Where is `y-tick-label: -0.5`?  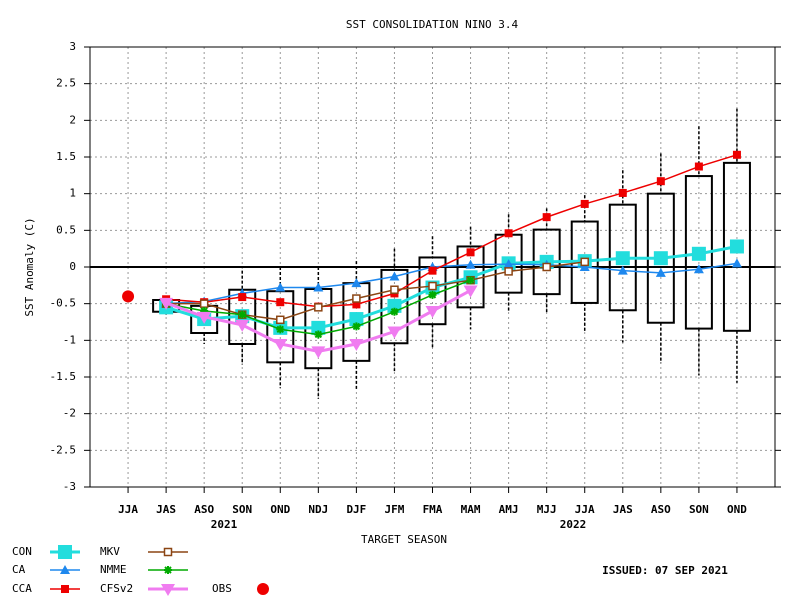
y-tick-label: -0.5 is located at coordinates (63, 303).